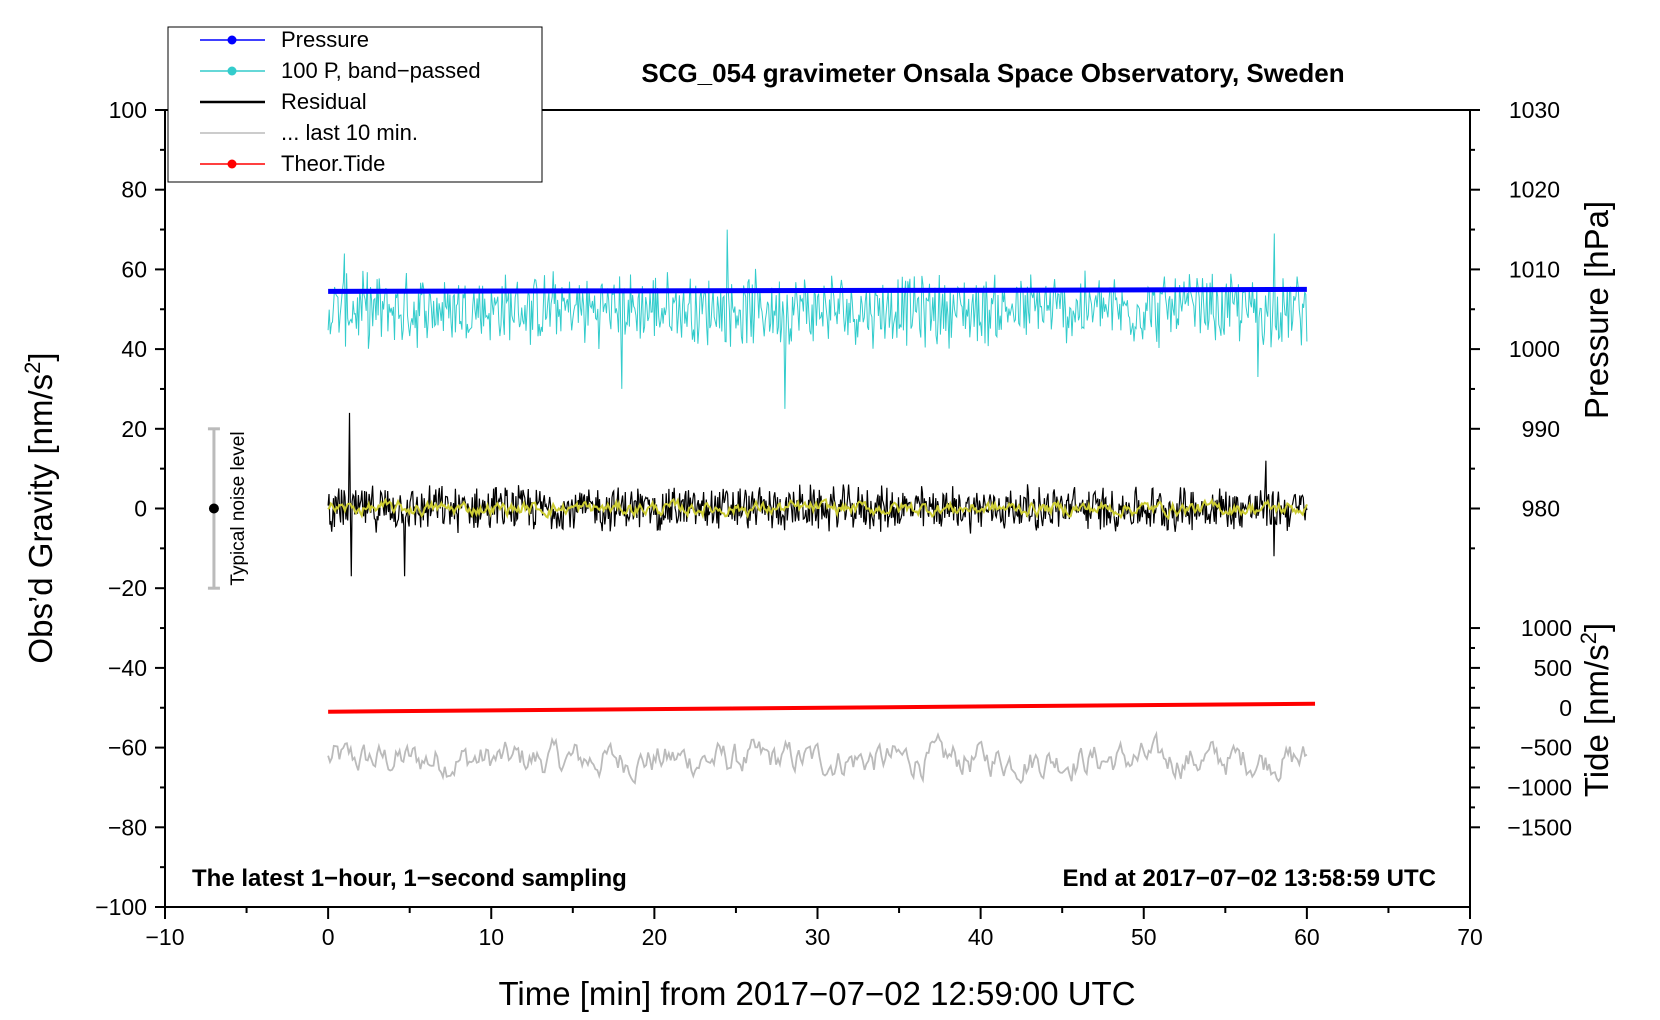 Image resolution: width=1660 pixels, height=1020 pixels. I want to click on pressure-tick-label: 980, so click(1541, 509).